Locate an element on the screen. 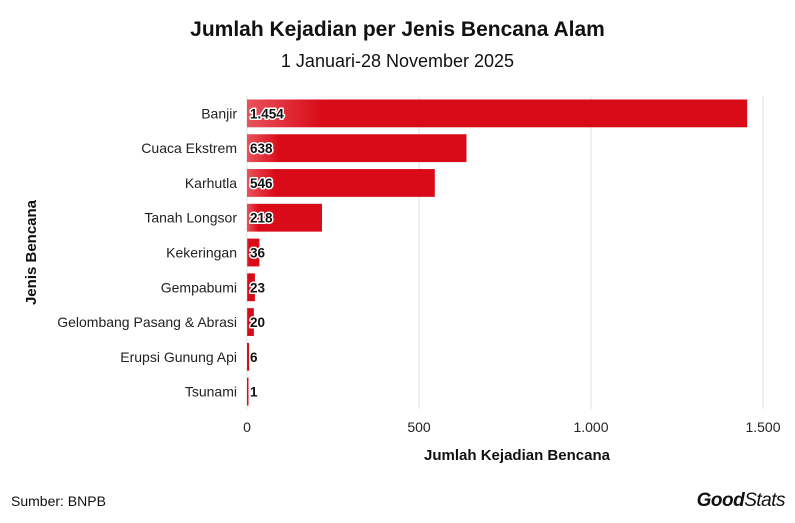 The width and height of the screenshot is (795, 523). data-label: 23 is located at coordinates (258, 287).